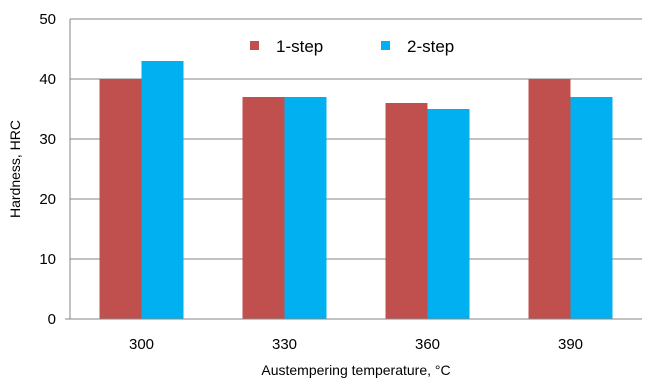 The height and width of the screenshot is (378, 647). What do you see at coordinates (427, 344) in the screenshot?
I see `x-tick-label: 360` at bounding box center [427, 344].